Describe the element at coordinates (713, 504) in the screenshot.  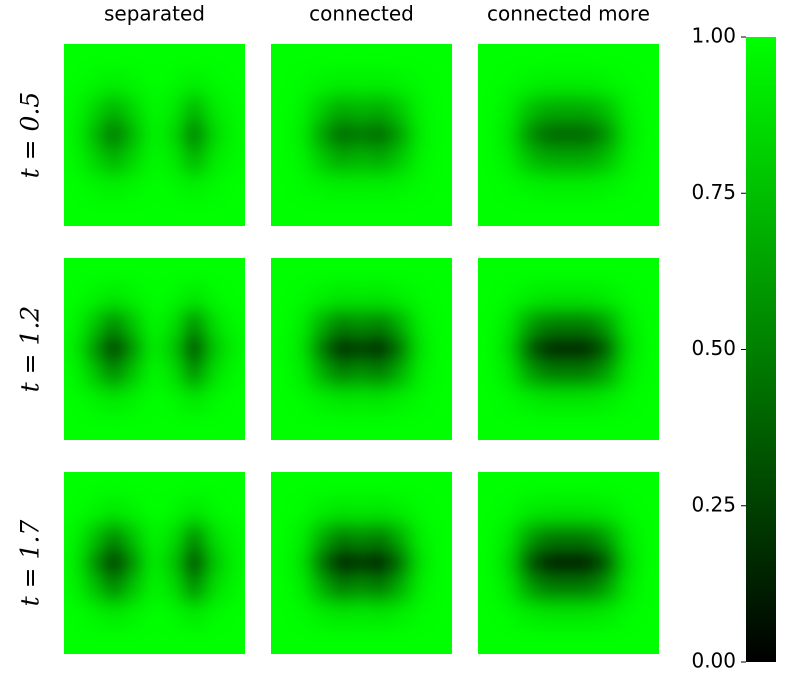
I see `colorbar-tick-label: 0.25` at that location.